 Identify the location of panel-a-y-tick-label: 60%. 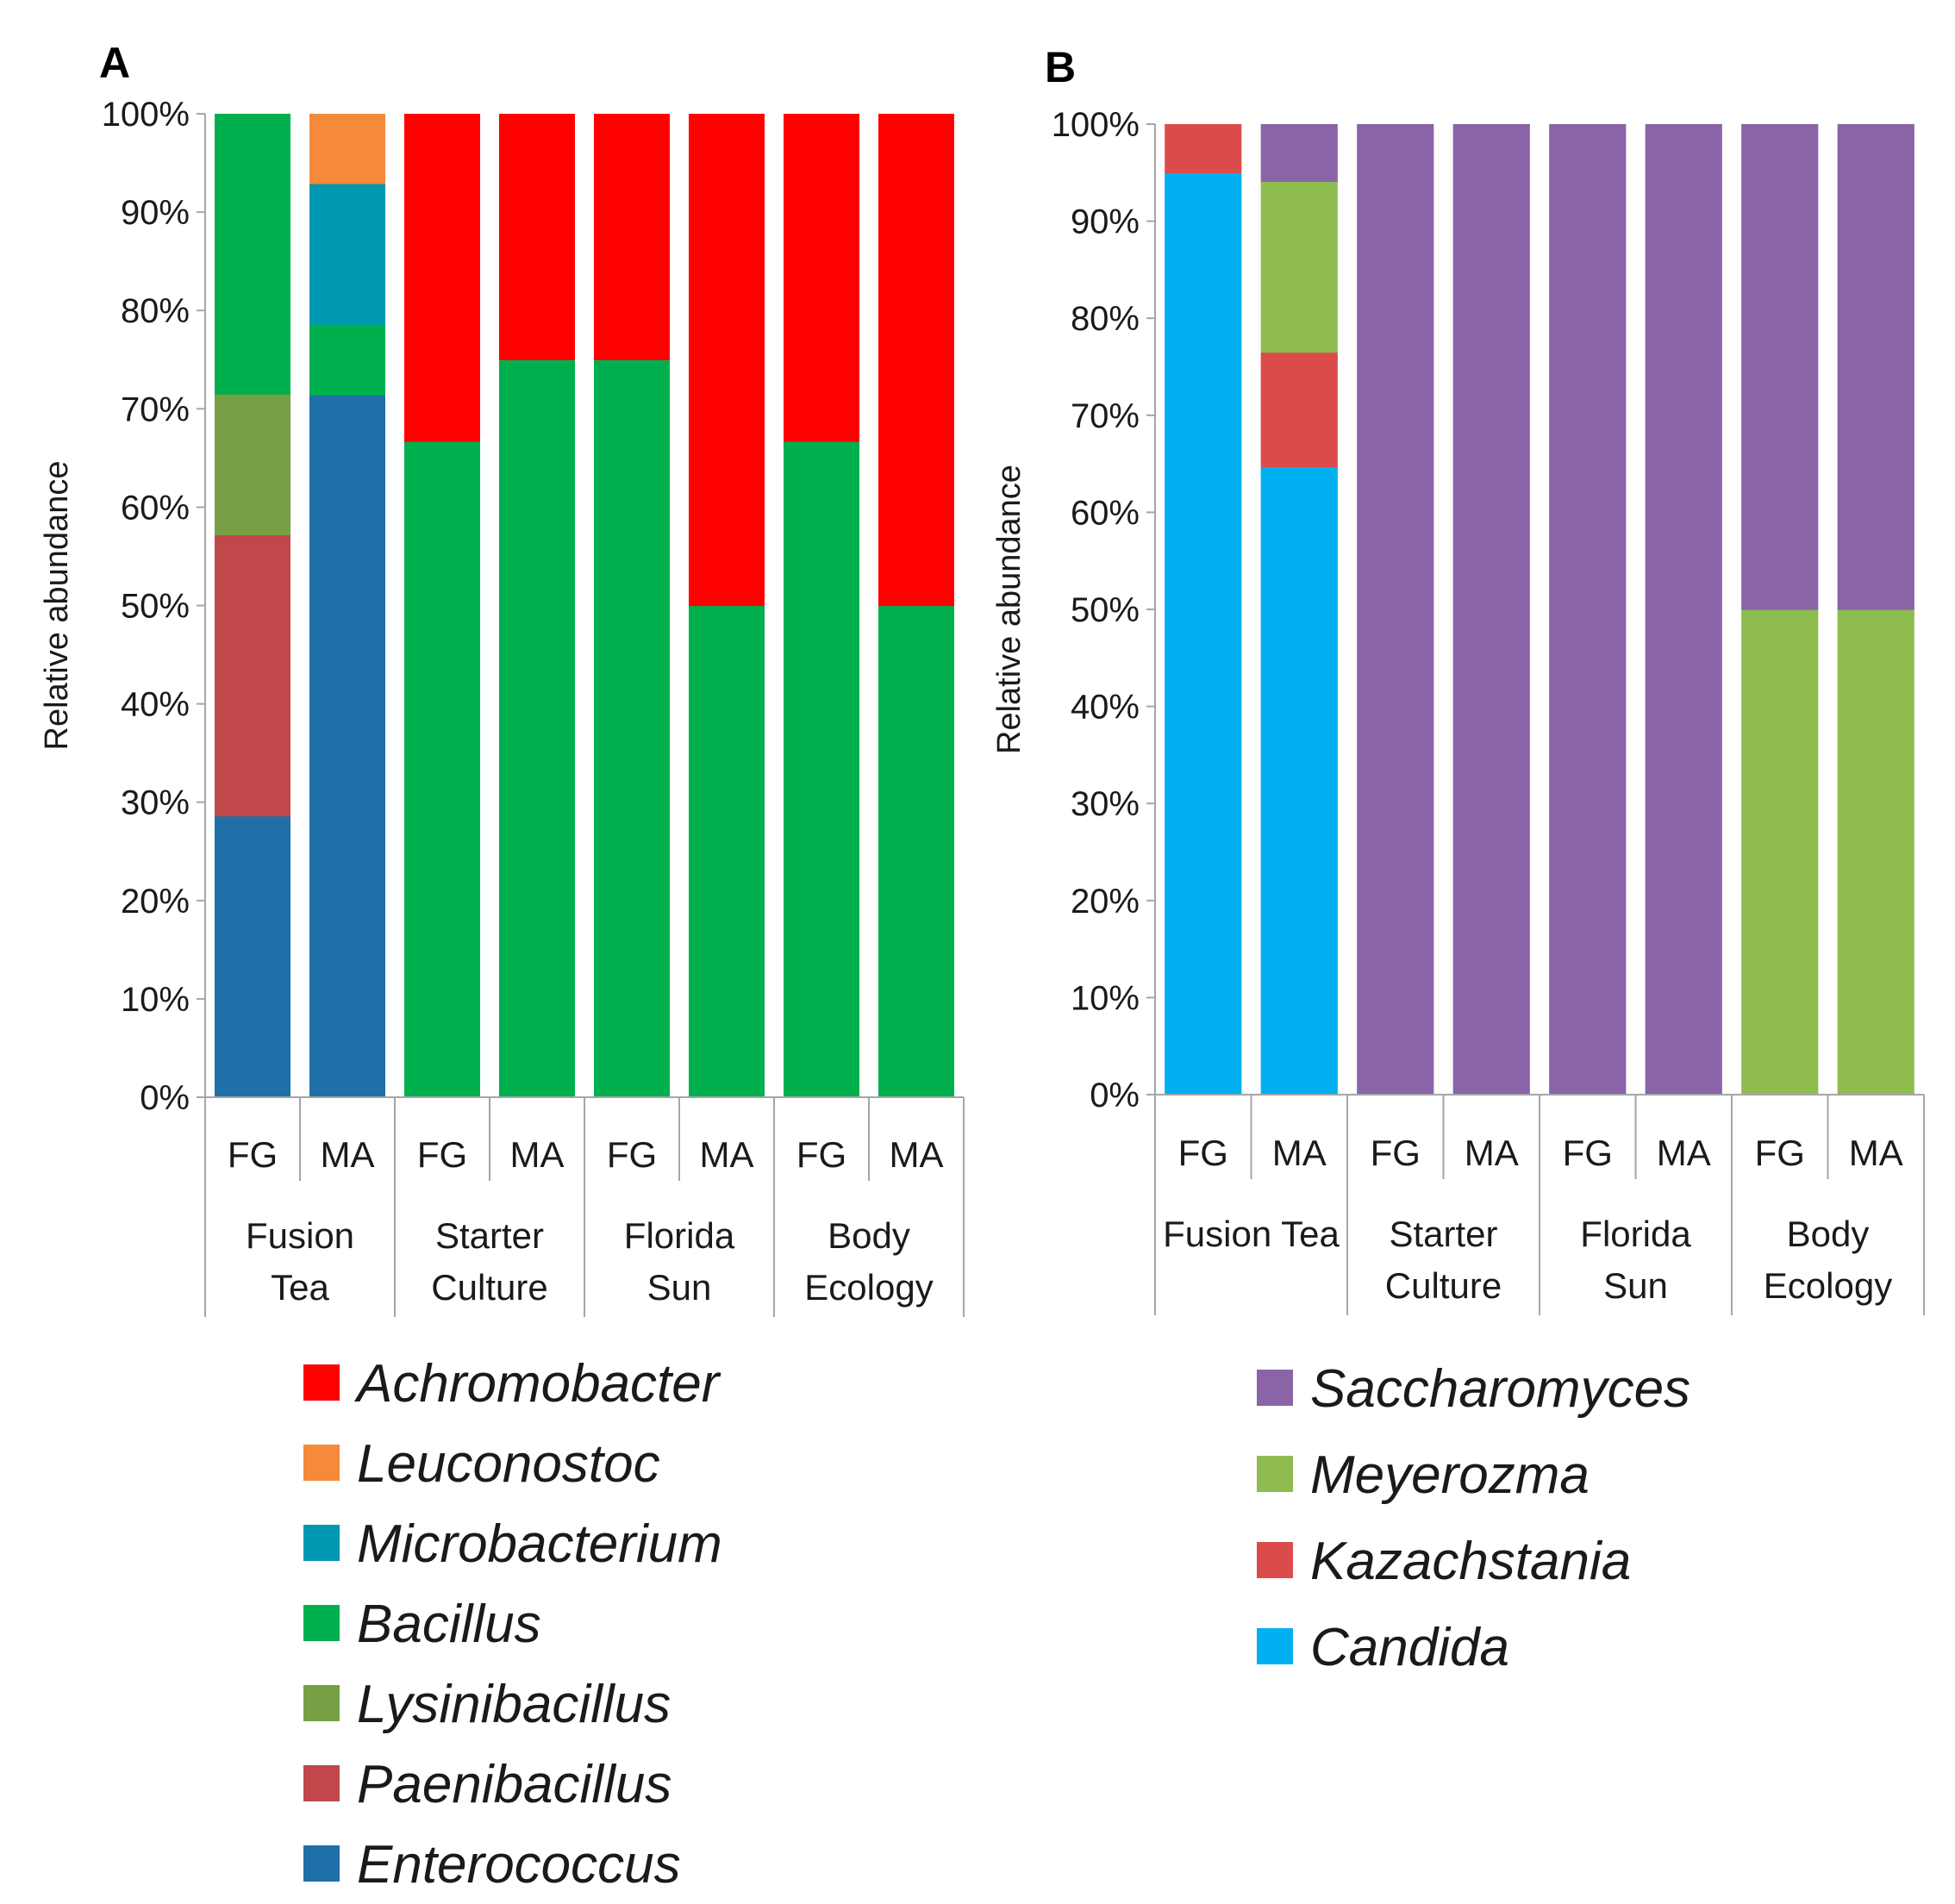
(156, 508).